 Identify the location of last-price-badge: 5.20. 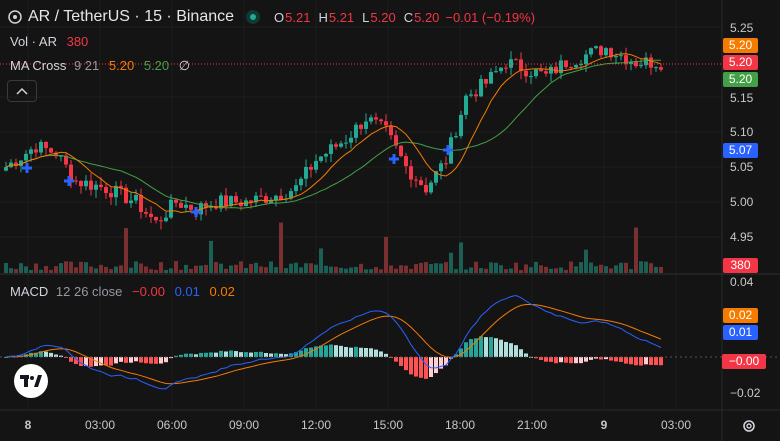
(740, 62).